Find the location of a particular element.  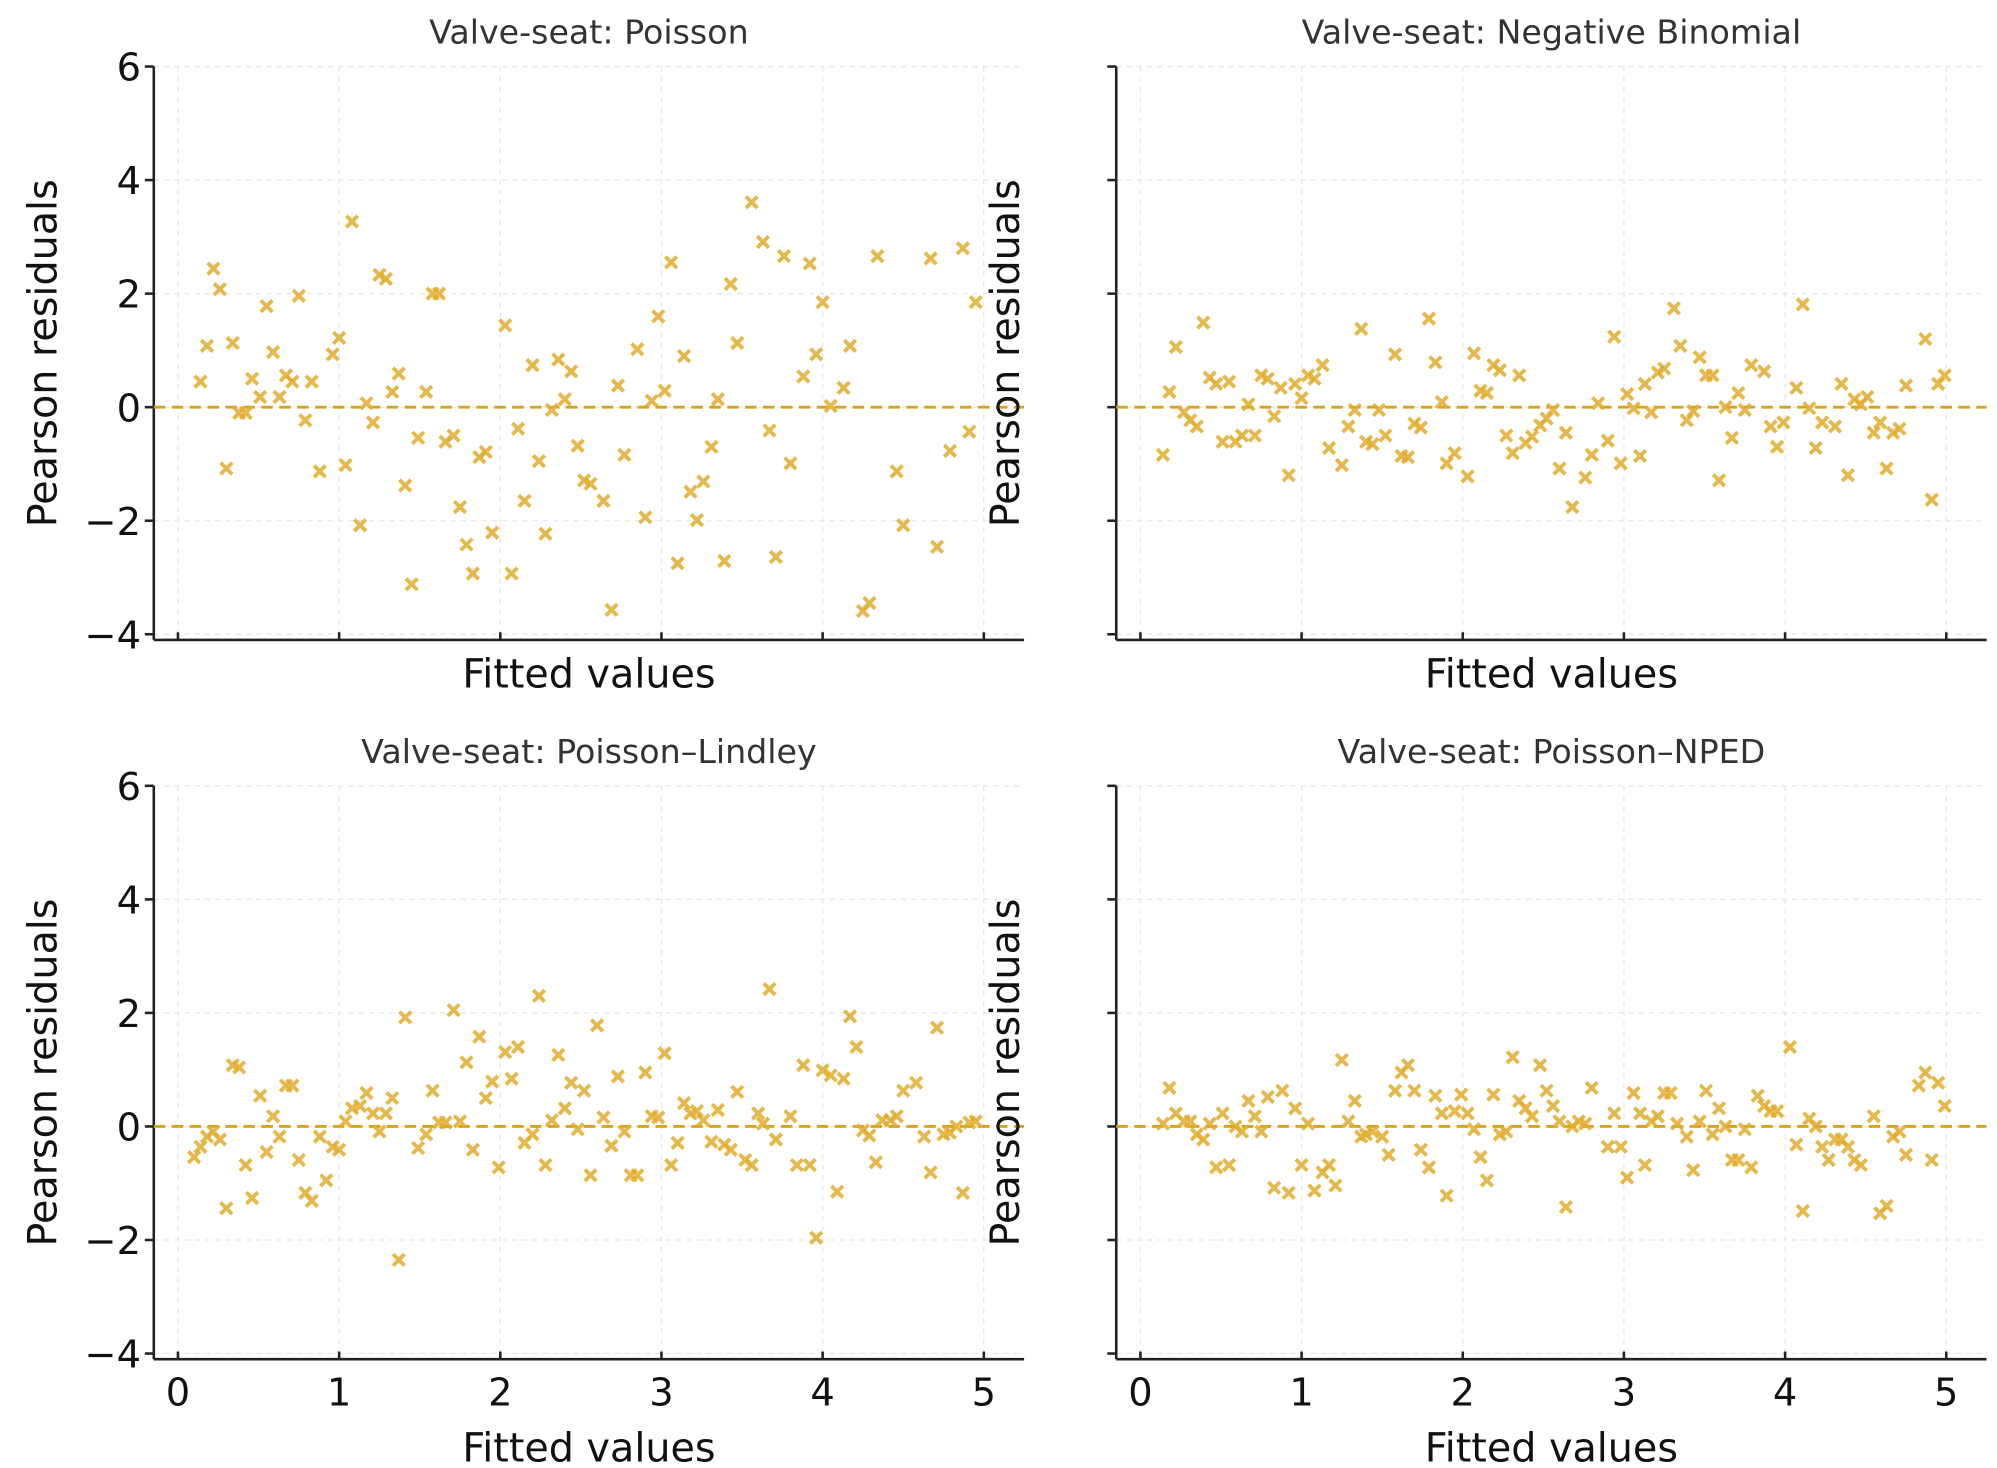

y-tick-label: 6 is located at coordinates (129, 787).